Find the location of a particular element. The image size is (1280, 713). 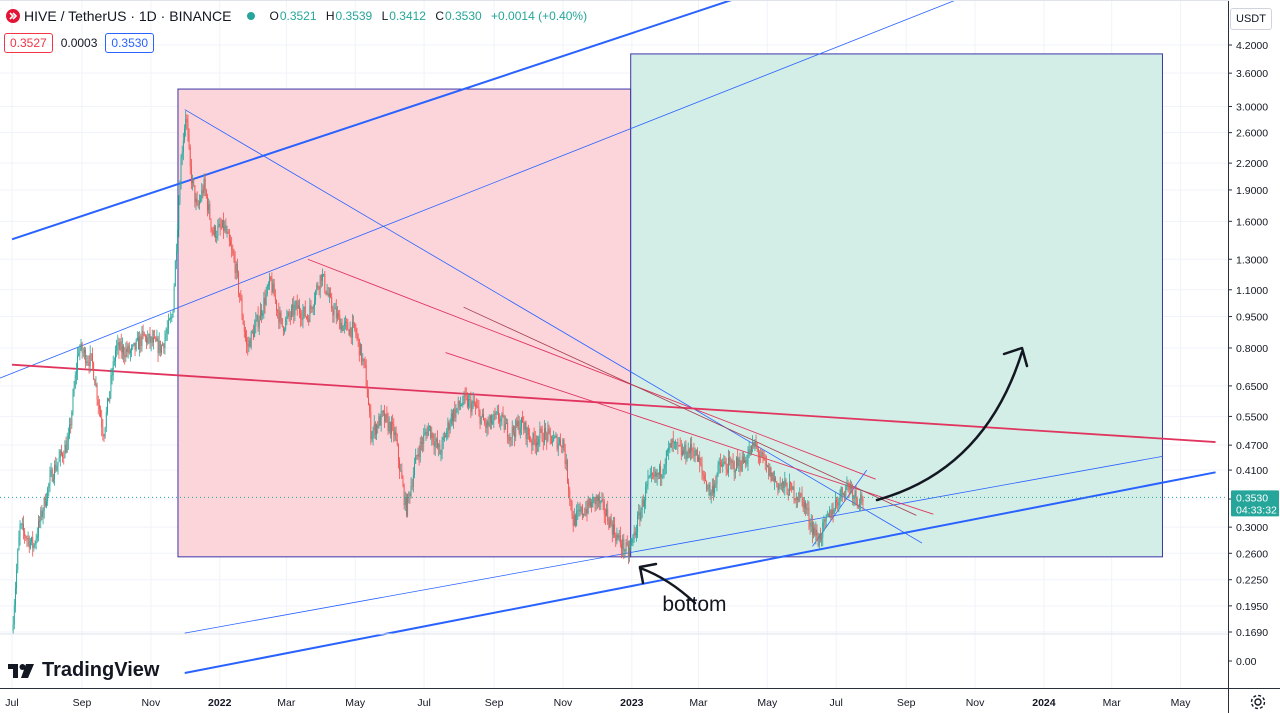

x-tick-label: Mar is located at coordinates (286, 703).